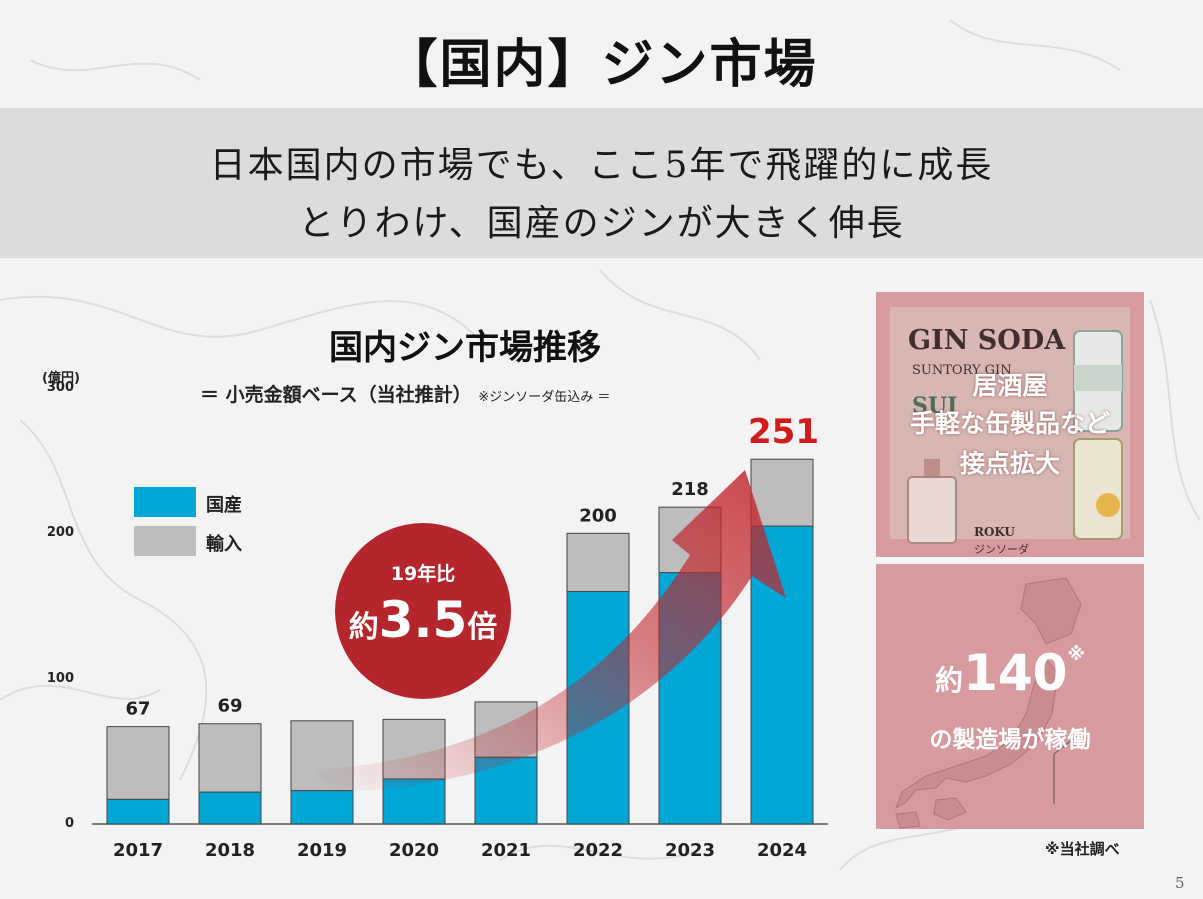  What do you see at coordinates (989, 703) in the screenshot?
I see `japan-map-icon` at bounding box center [989, 703].